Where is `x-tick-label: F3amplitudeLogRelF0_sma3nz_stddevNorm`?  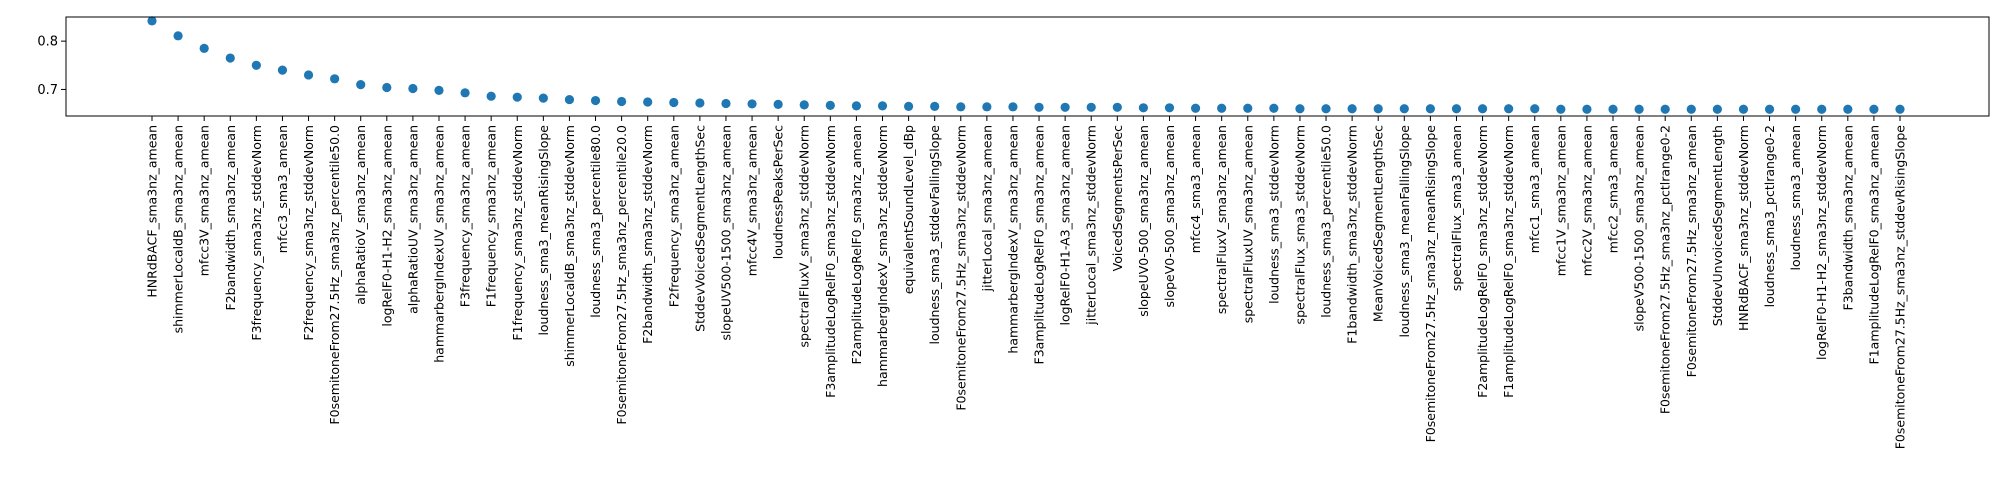
x-tick-label: F3amplitudeLogRelF0_sma3nz_stddevNorm is located at coordinates (830, 261).